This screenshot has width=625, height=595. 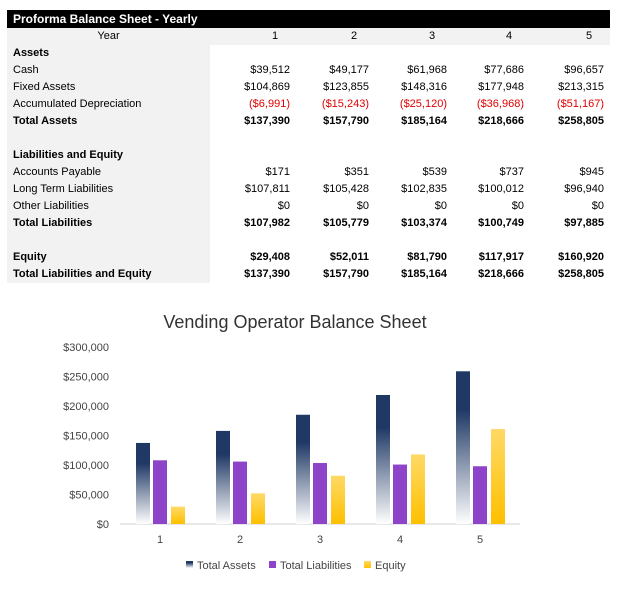 I want to click on row-label: Accounts Payable, so click(x=57, y=172).